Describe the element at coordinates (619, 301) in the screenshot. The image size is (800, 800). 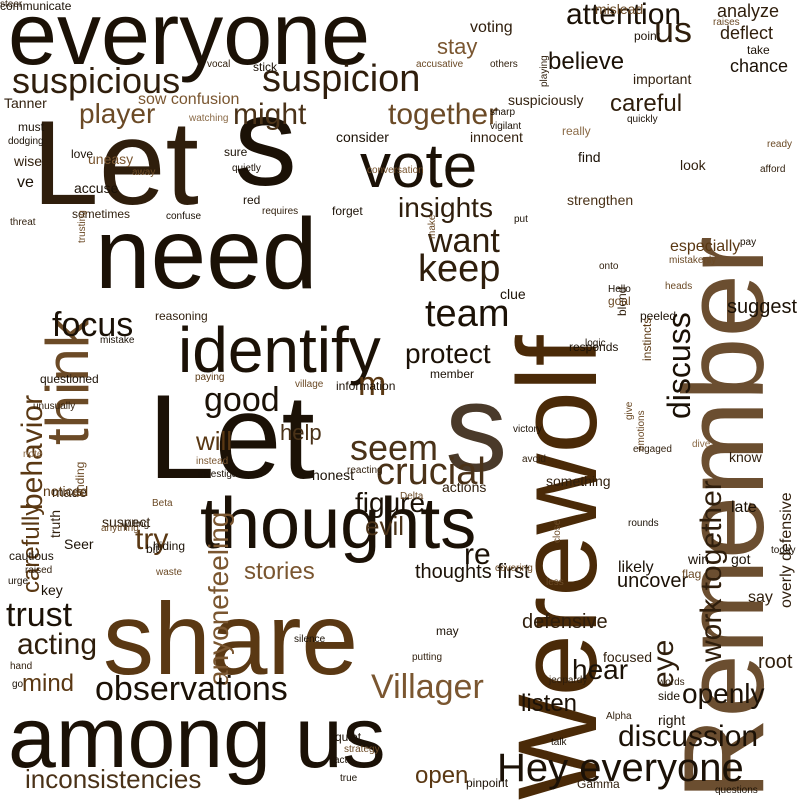
I see `cloud-word: goal` at that location.